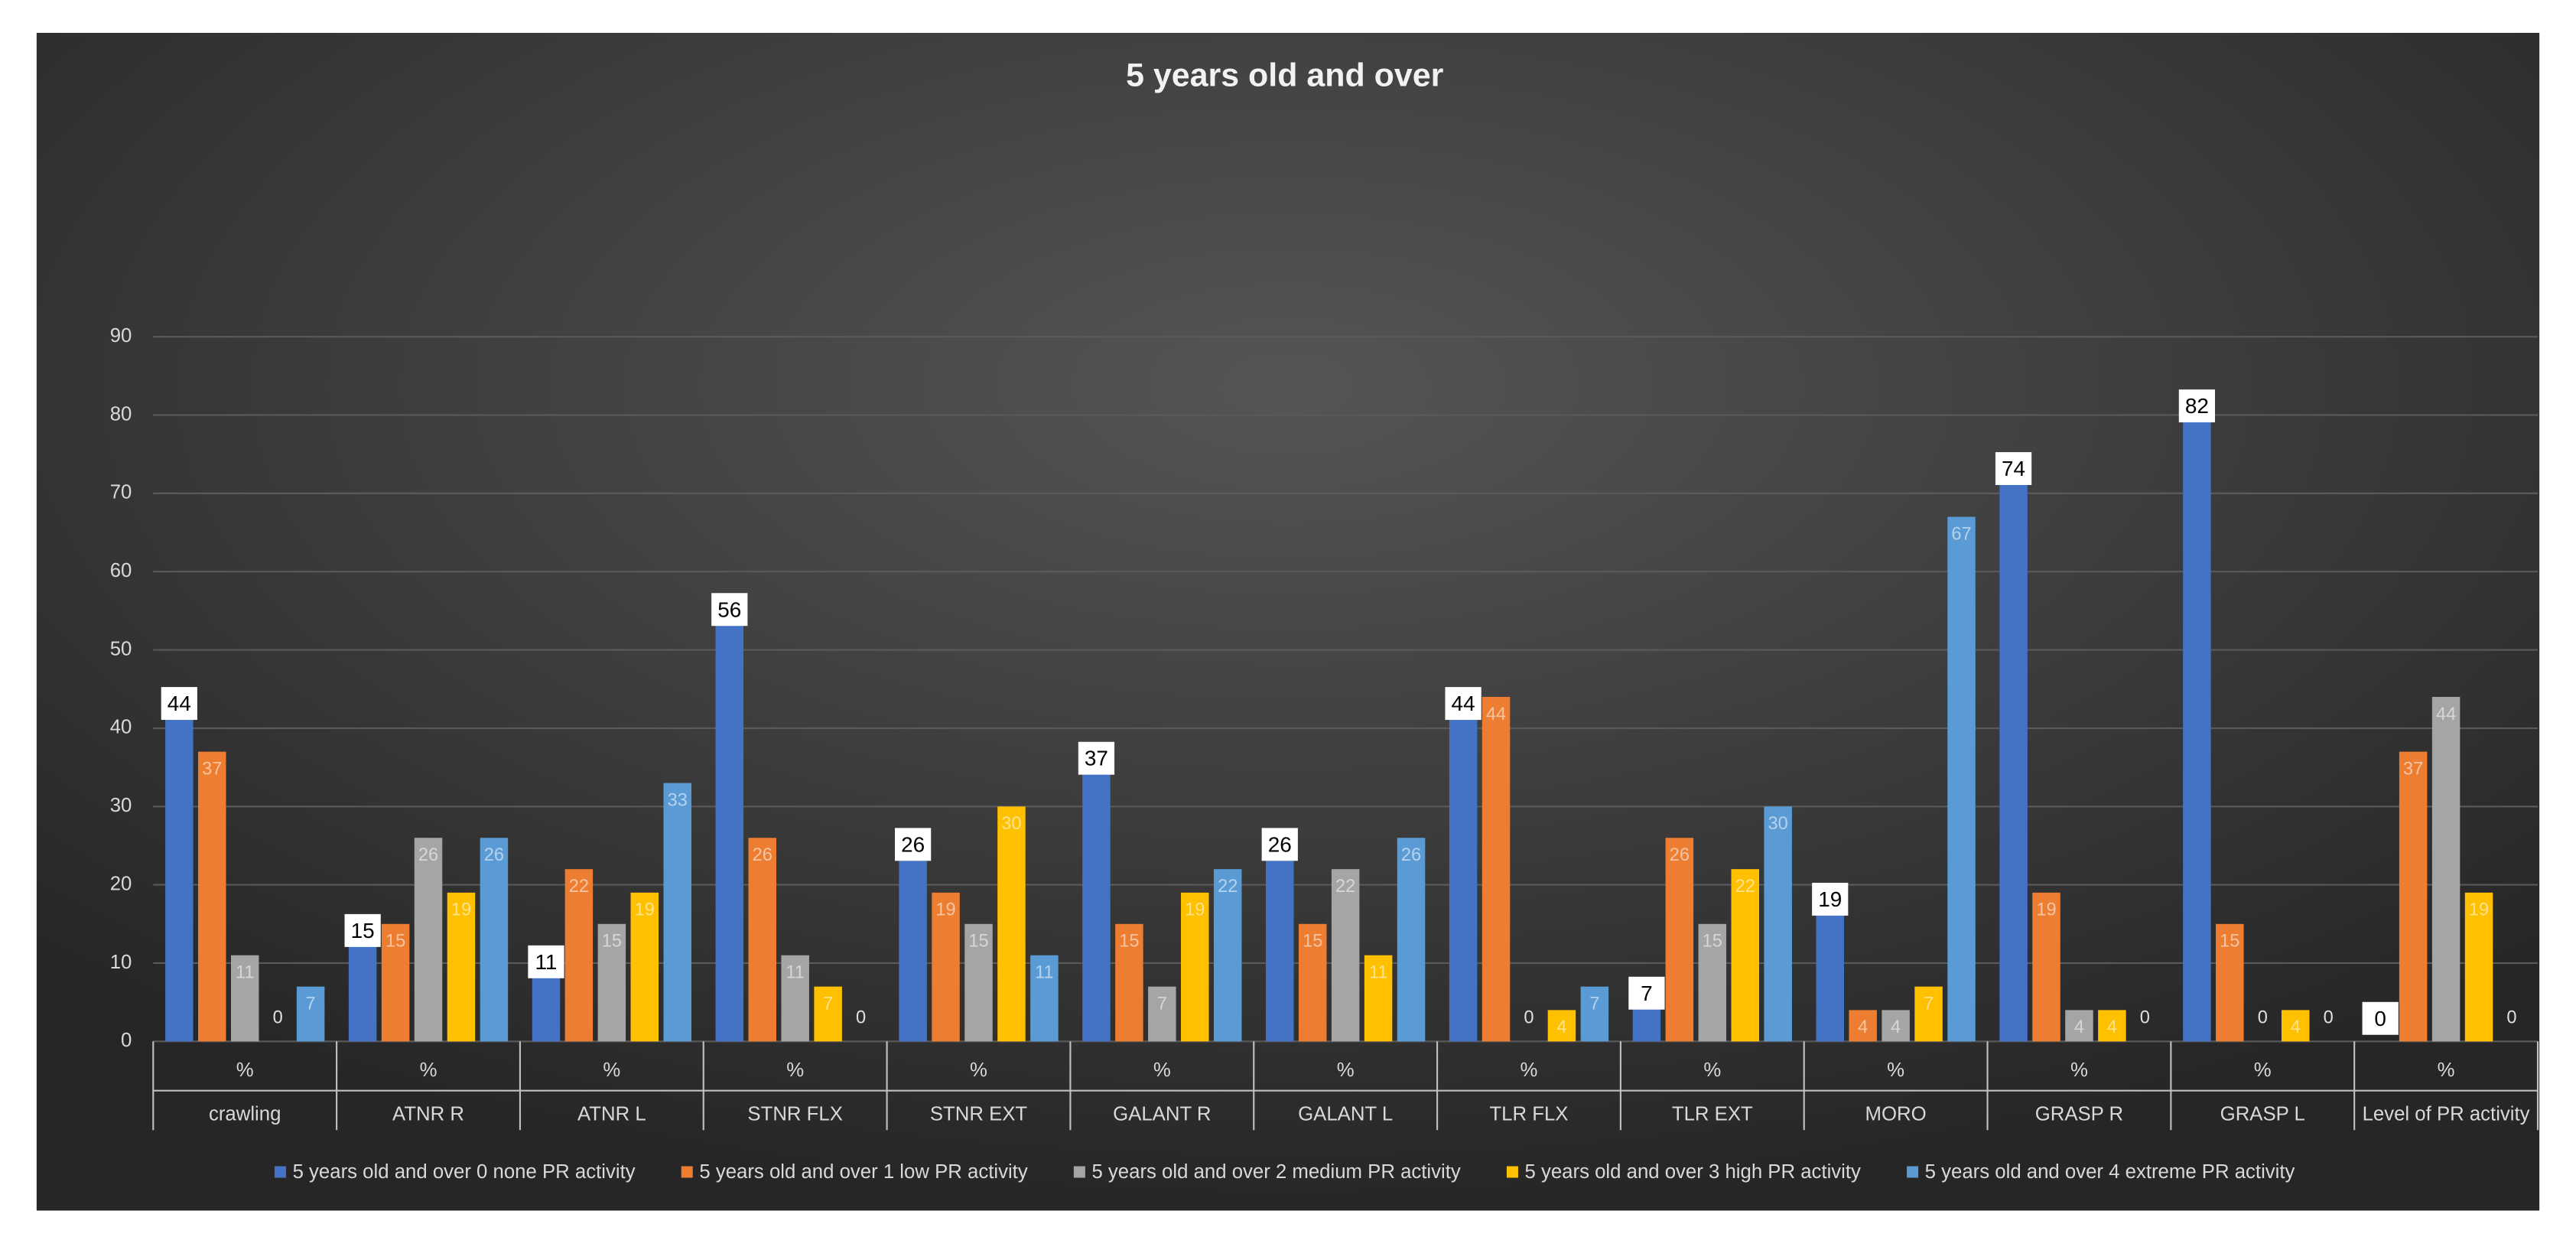 The image size is (2576, 1250). Describe the element at coordinates (1896, 1114) in the screenshot. I see `x-tick-label: MORO` at that location.